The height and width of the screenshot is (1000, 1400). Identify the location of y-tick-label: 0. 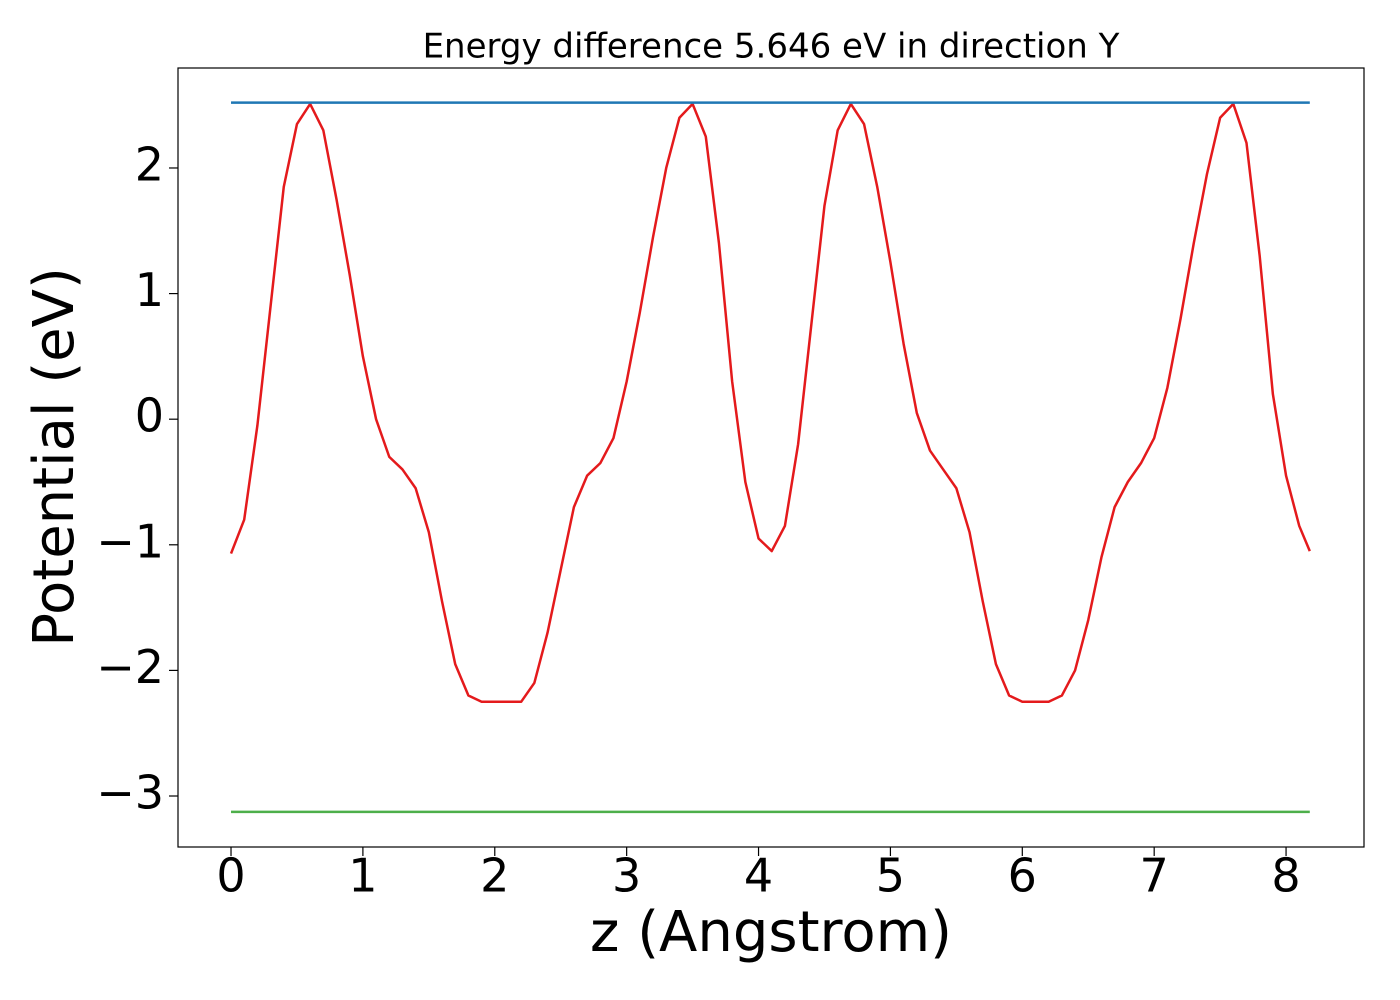
(149, 416).